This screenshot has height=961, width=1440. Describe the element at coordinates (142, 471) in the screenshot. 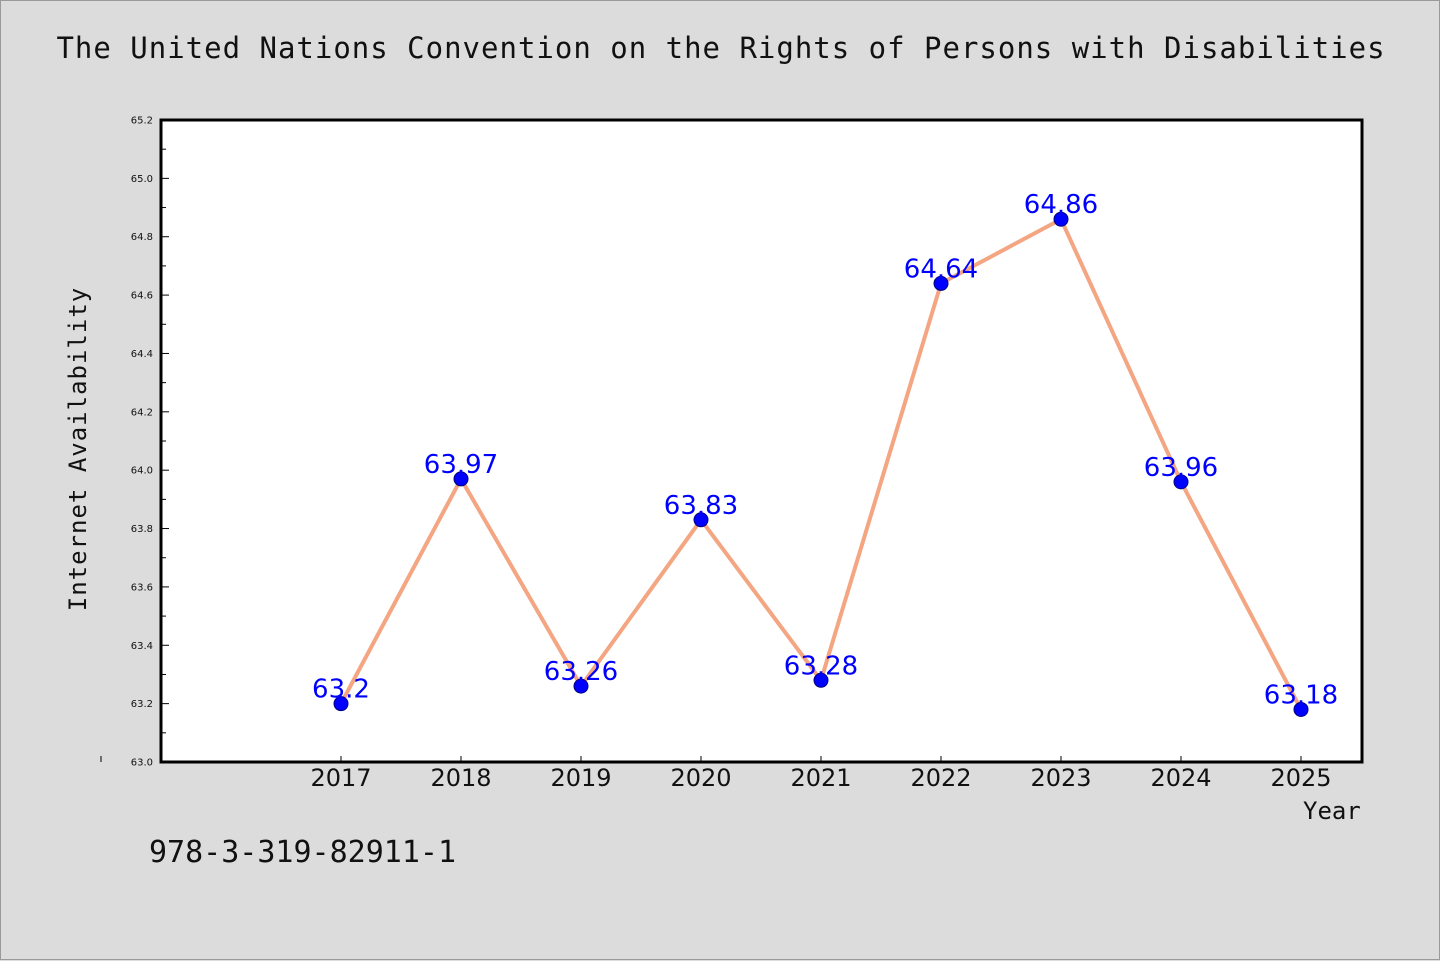

I see `y-tick-label: 64.0` at that location.